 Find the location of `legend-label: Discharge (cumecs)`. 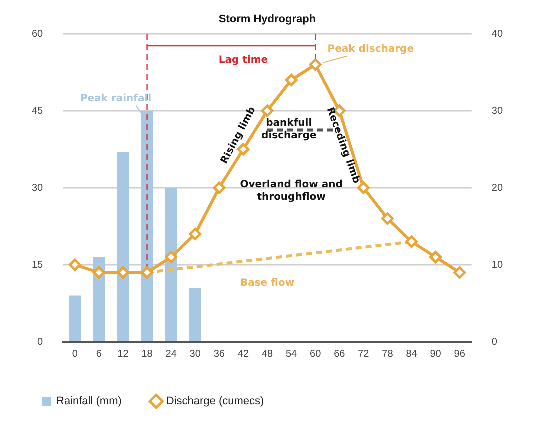

legend-label: Discharge (cumecs) is located at coordinates (215, 402).